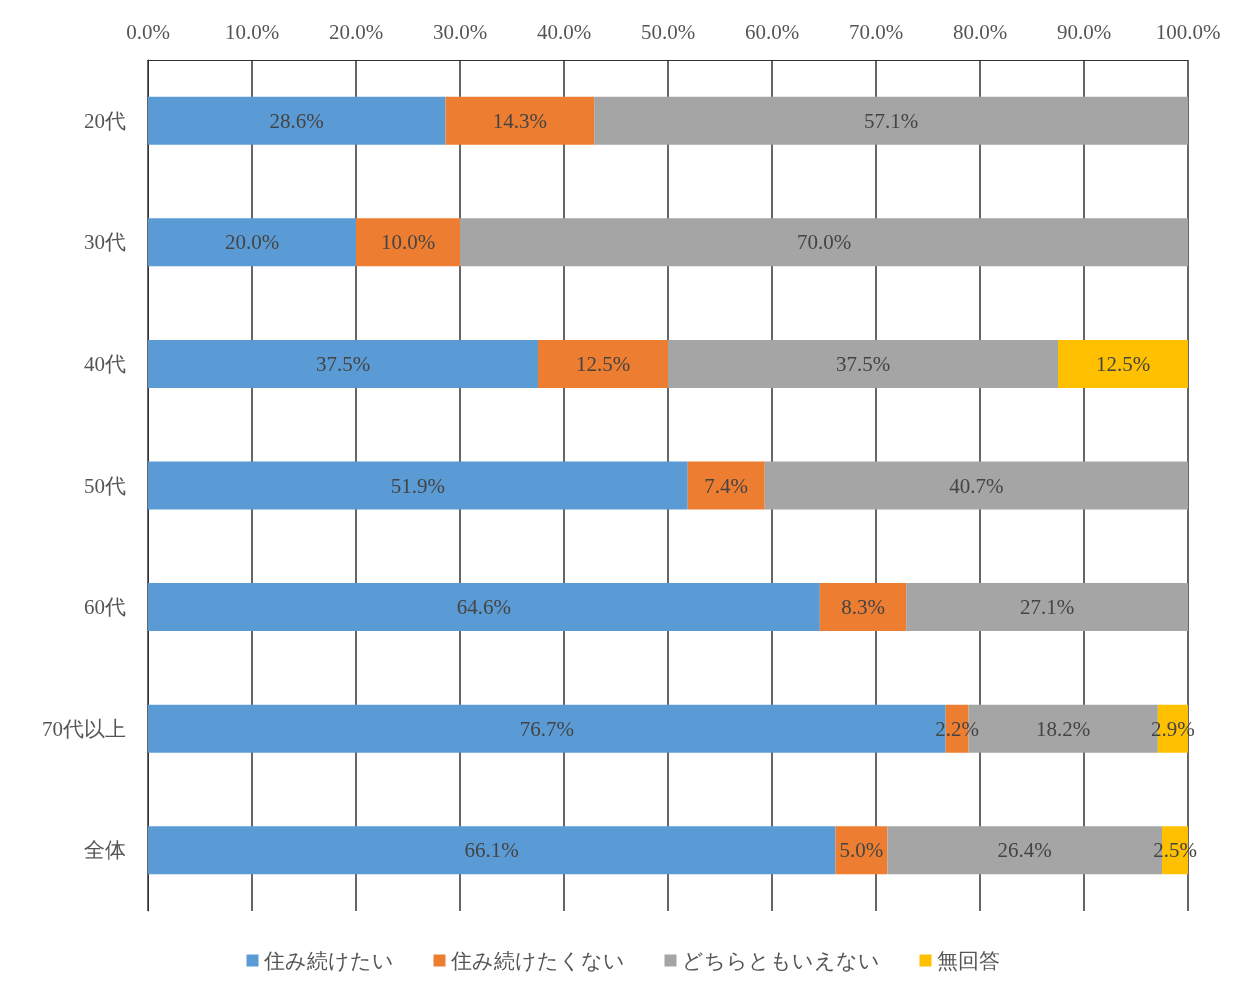 The height and width of the screenshot is (994, 1246). Describe the element at coordinates (105, 120) in the screenshot. I see `y-tick-label: 20代` at that location.